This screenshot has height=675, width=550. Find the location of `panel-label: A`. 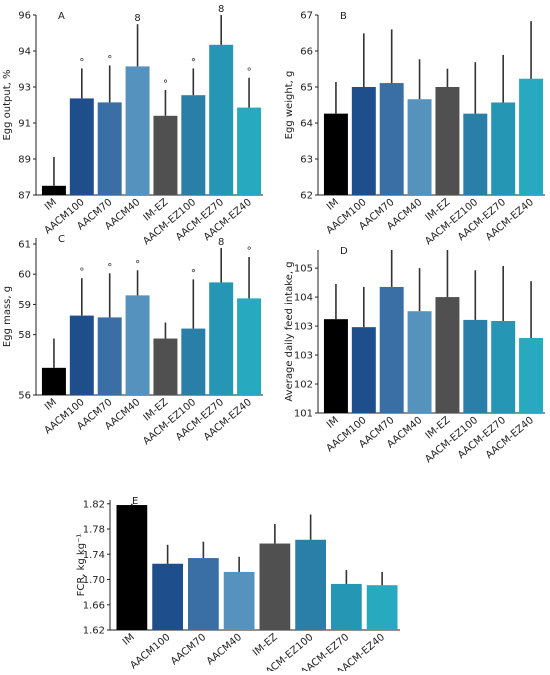

panel-label: A is located at coordinates (61, 16).